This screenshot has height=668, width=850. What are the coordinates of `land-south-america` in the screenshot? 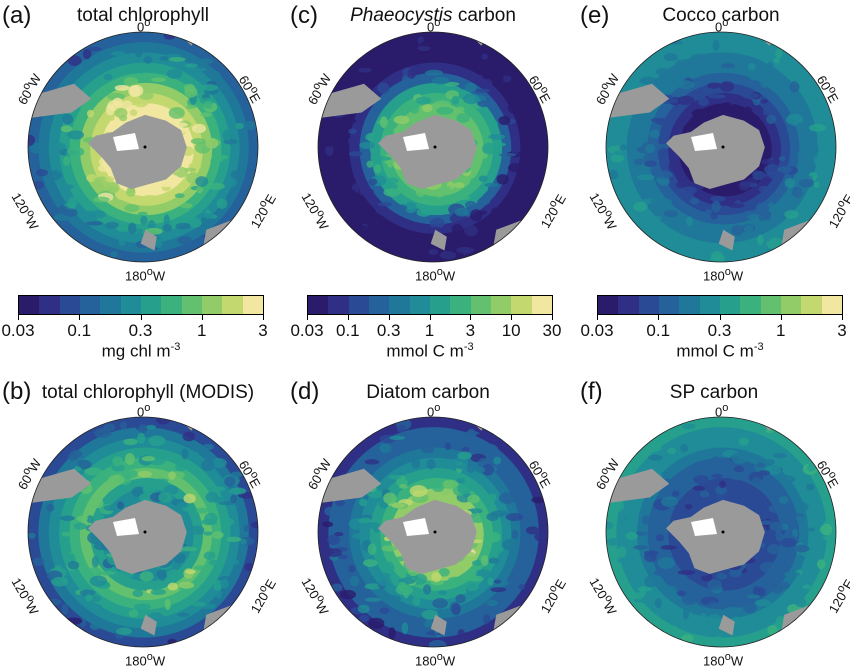 It's located at (60, 486).